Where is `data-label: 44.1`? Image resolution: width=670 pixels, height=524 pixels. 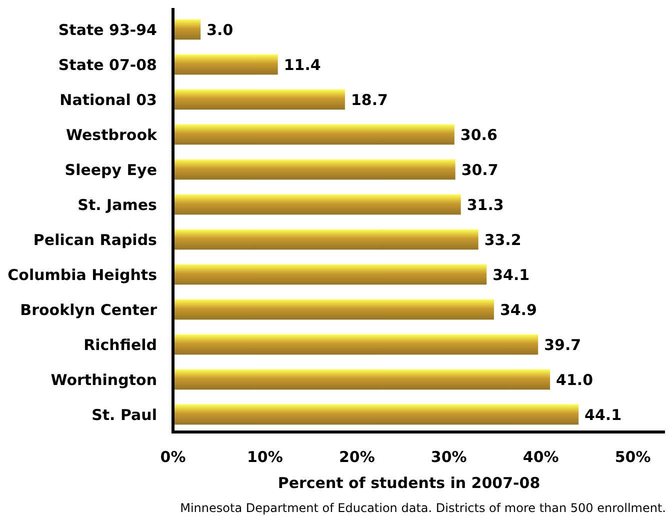
data-label: 44.1 is located at coordinates (603, 415).